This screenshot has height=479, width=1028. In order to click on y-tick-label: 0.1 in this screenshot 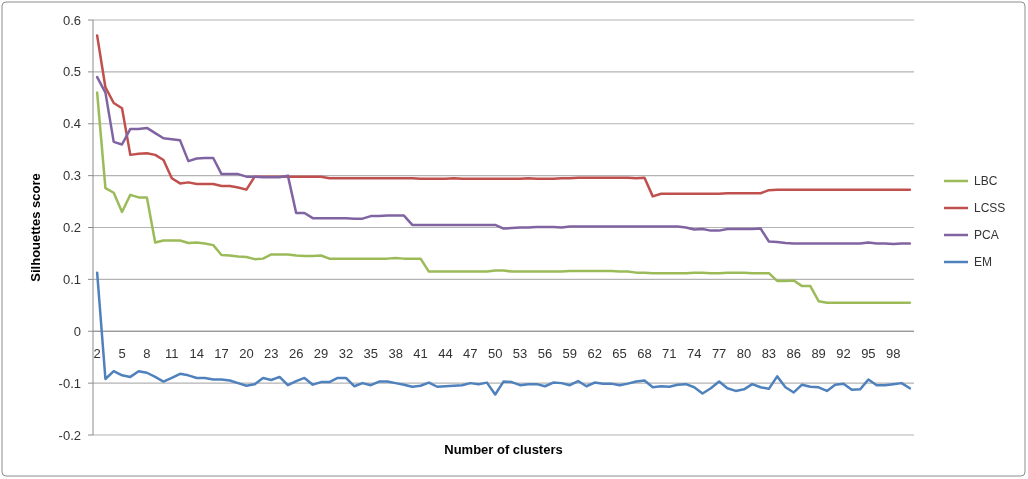, I will do `click(71, 279)`.